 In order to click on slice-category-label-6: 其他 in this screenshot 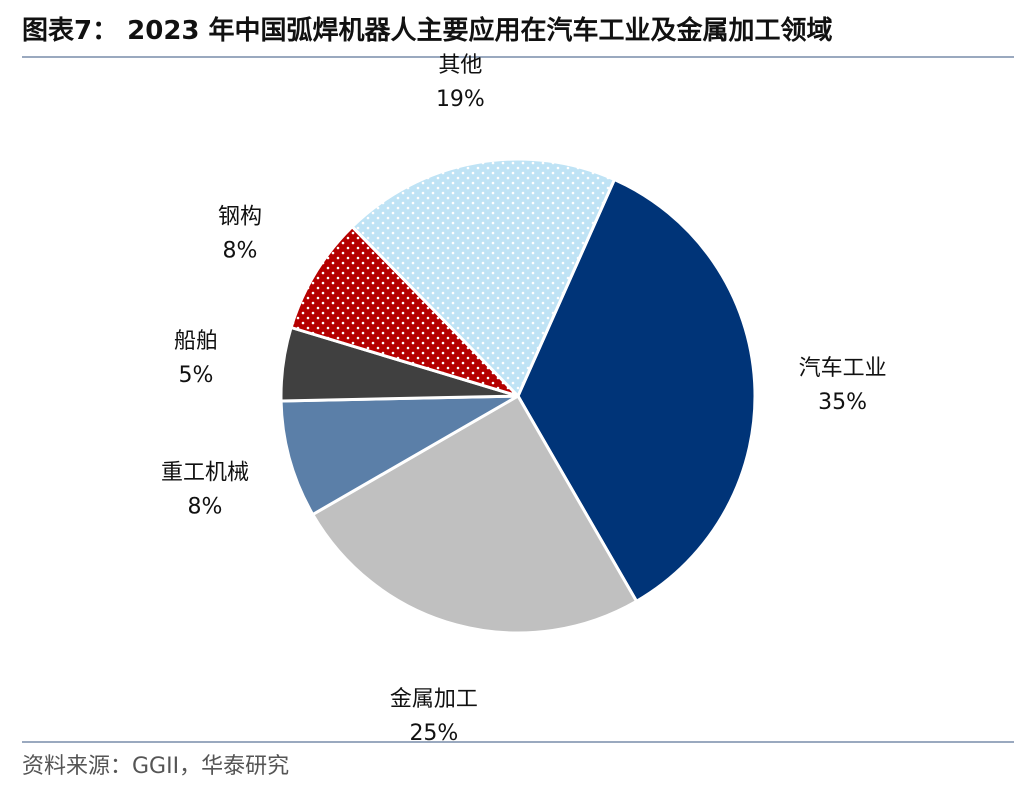, I will do `click(460, 65)`.